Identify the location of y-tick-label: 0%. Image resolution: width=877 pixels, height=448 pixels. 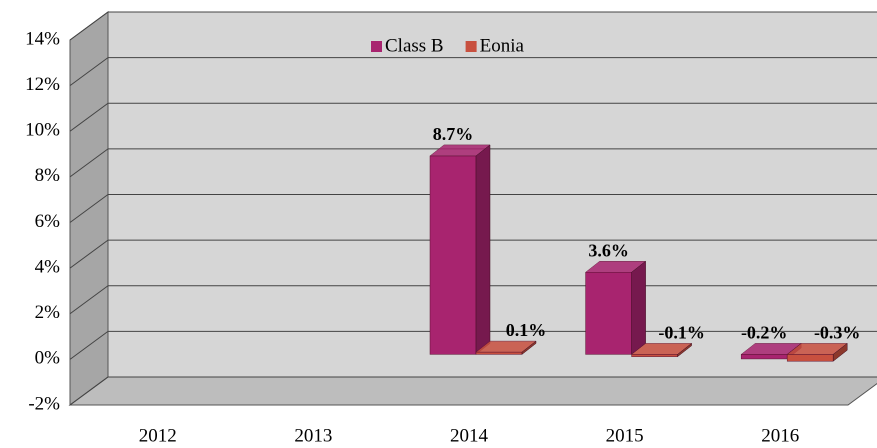
(48, 358).